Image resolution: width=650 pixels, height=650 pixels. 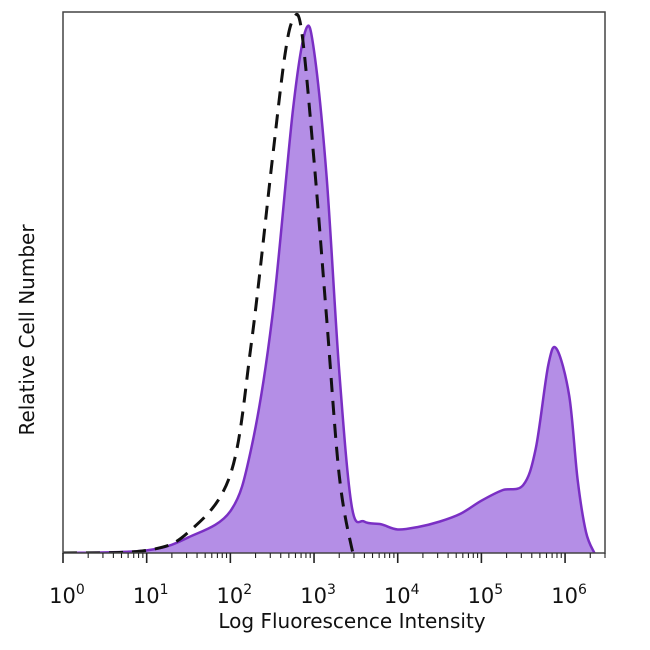 I want to click on x-axis-tick-labels: 100 101 102 103 104 105 106, so click(x=318, y=595).